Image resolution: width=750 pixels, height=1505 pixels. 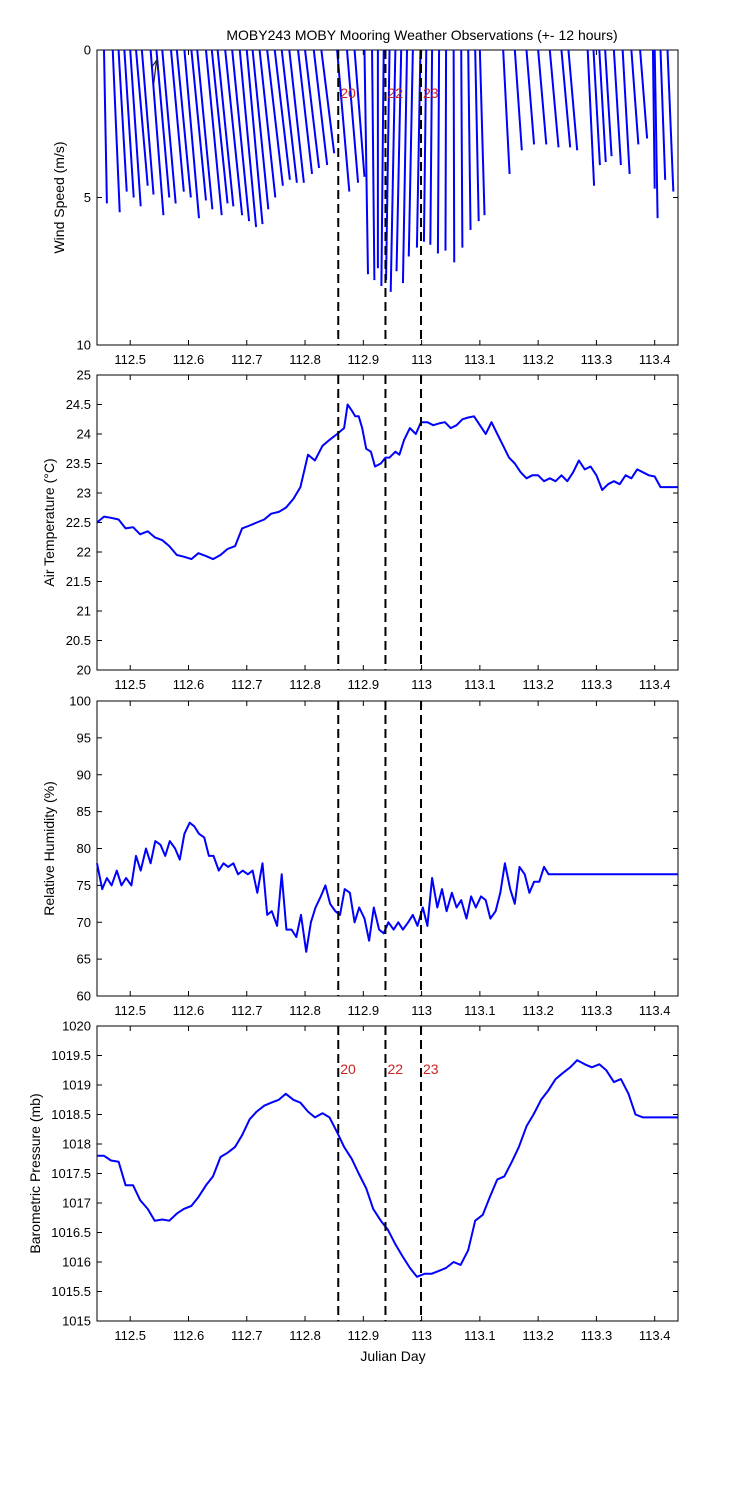 I want to click on y-tick-label: 1015, so click(x=76, y=1321).